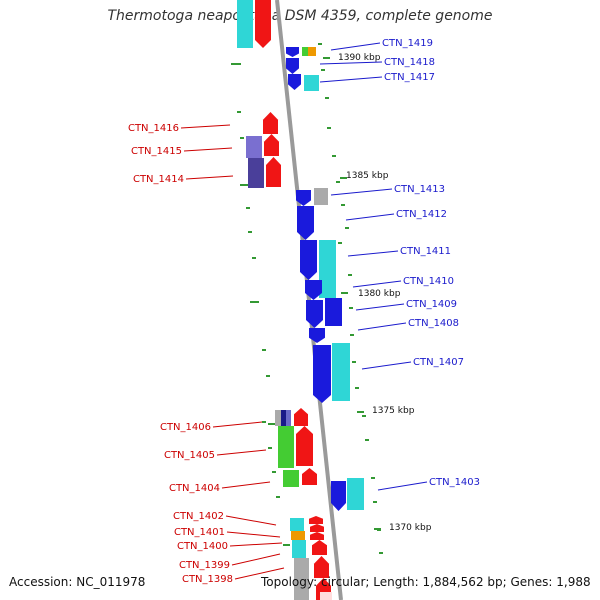  Describe the element at coordinates (428, 281) in the screenshot. I see `gene-label-ctn_1410: CTN_1410` at that location.